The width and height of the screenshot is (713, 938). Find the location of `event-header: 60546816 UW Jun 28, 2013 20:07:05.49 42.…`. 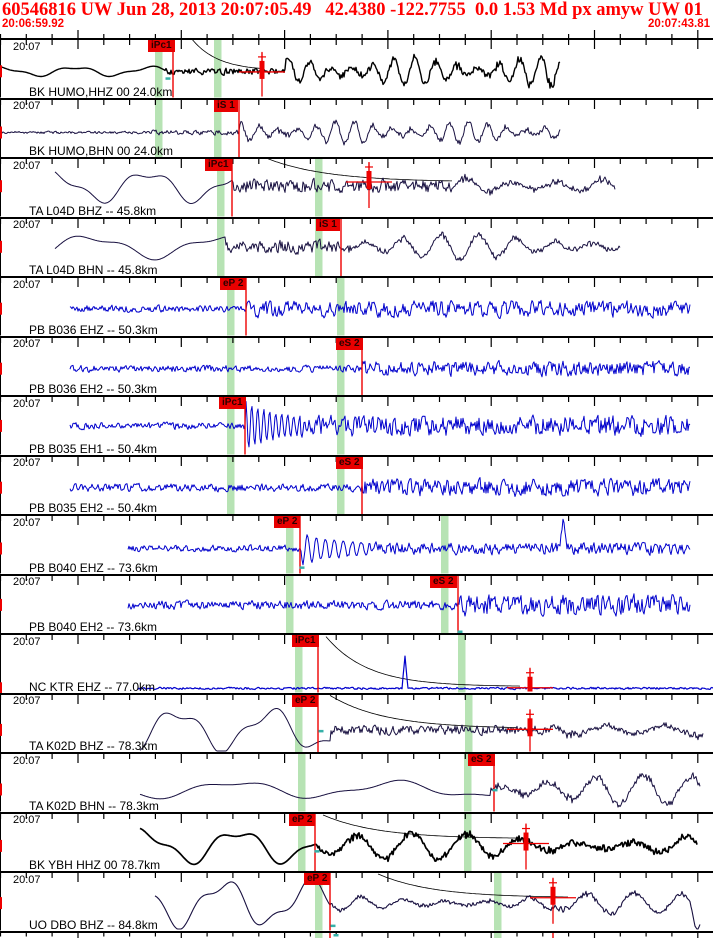

event-header: 60546816 UW Jun 28, 2013 20:07:05.49 42.… is located at coordinates (357, 10).